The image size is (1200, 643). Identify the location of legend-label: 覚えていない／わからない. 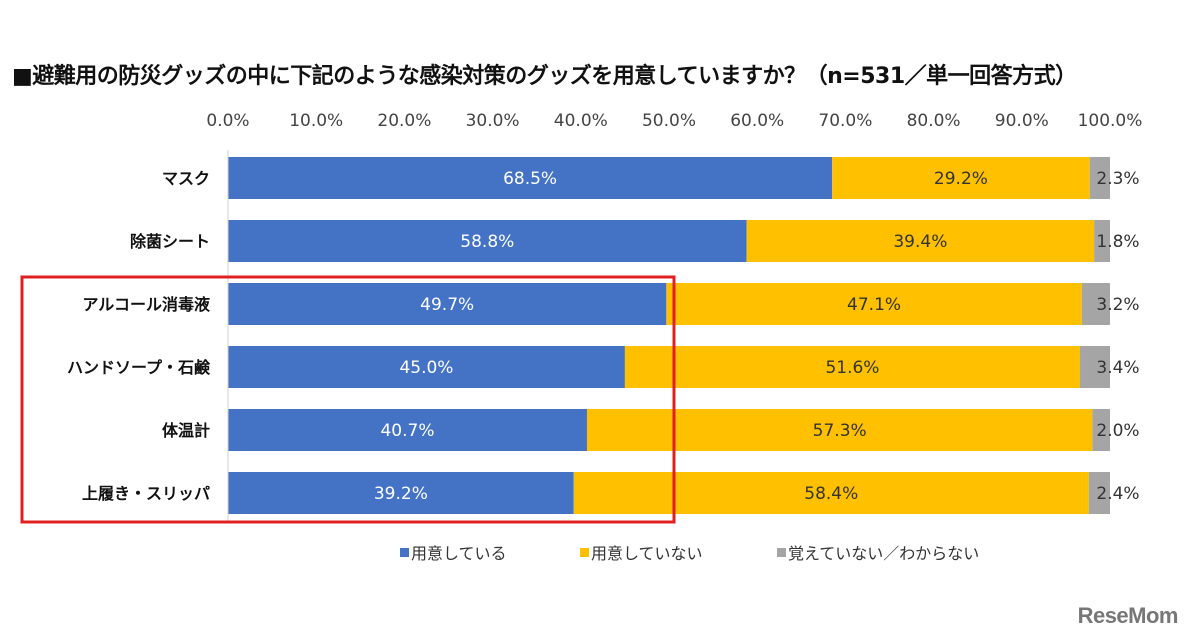
(883, 553).